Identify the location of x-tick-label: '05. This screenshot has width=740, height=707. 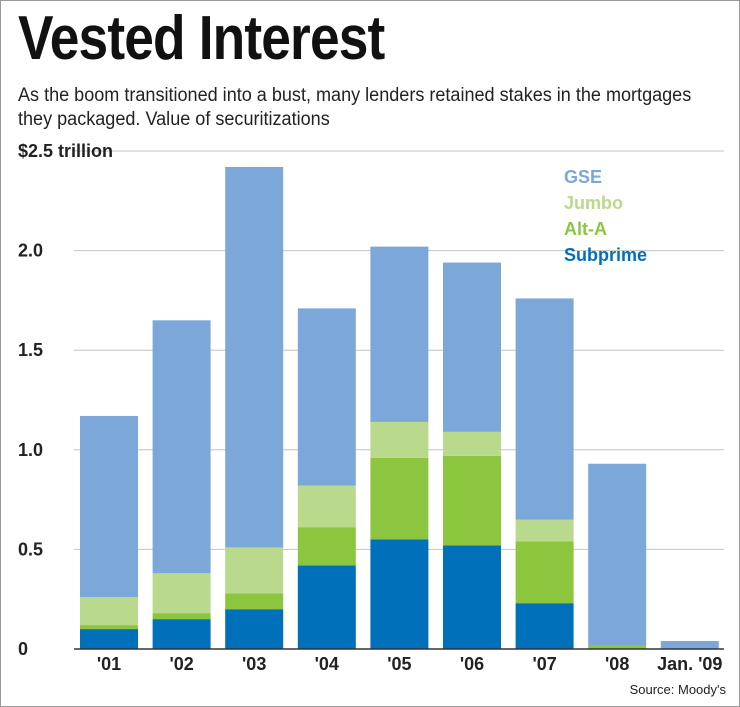
(399, 664).